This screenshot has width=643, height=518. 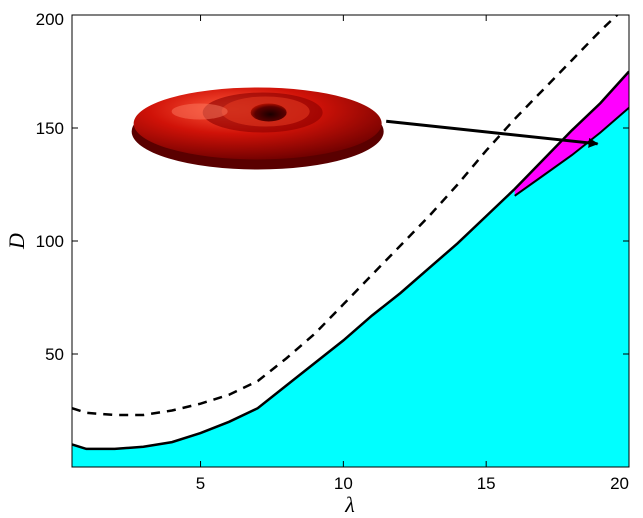 What do you see at coordinates (257, 128) in the screenshot?
I see `torus-icon` at bounding box center [257, 128].